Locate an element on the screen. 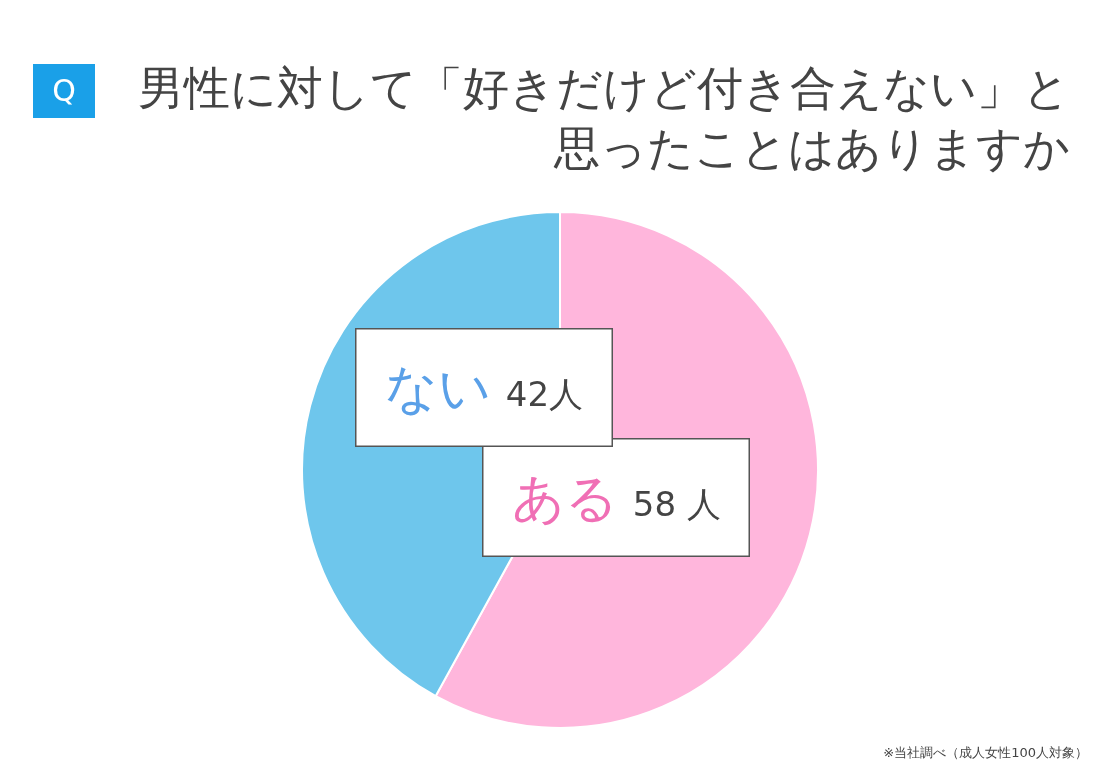 The height and width of the screenshot is (770, 1100). data-label: 42人 is located at coordinates (544, 393).